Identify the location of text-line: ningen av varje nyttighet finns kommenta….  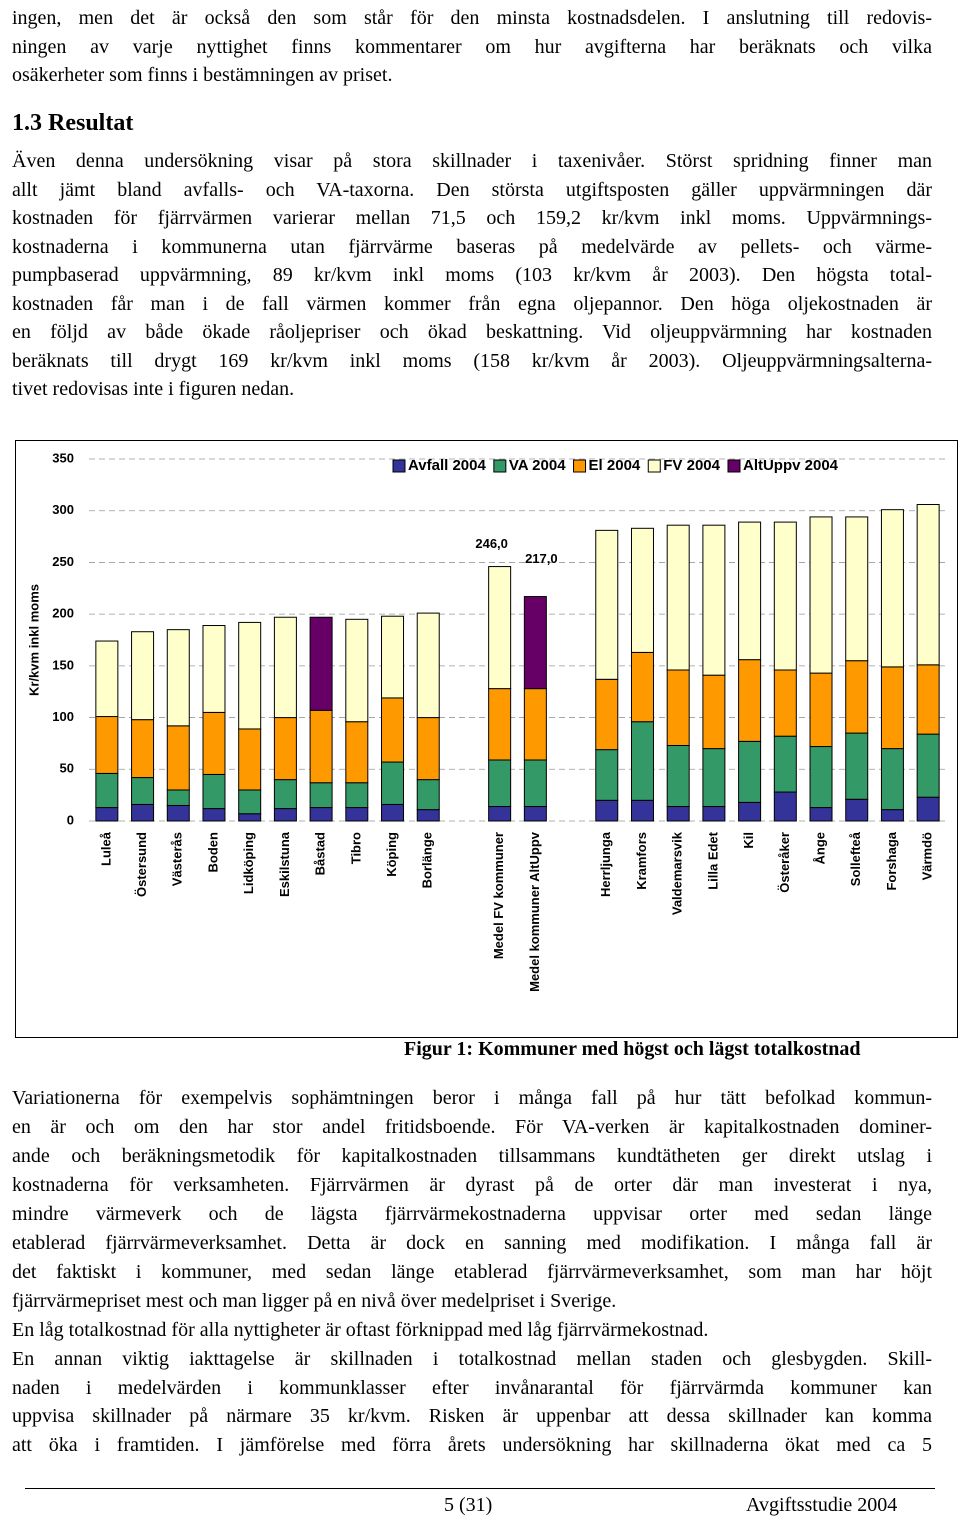
(472, 46).